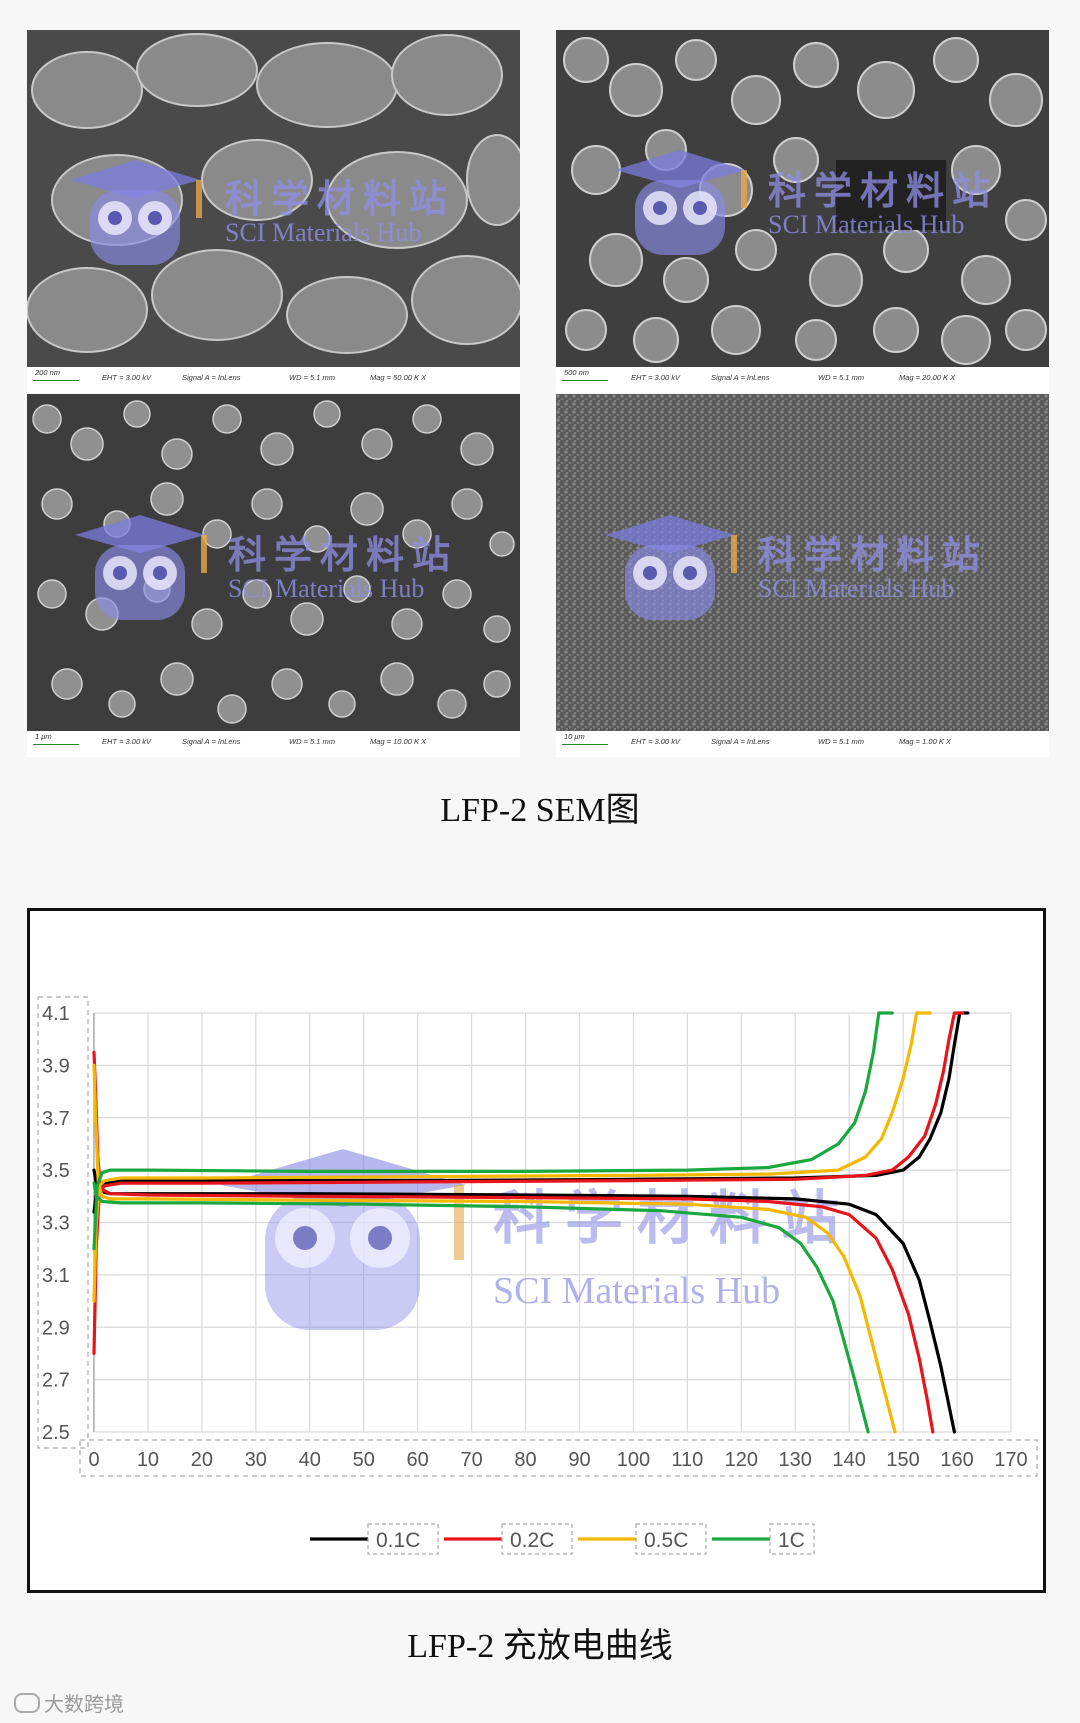 The width and height of the screenshot is (1080, 1723). Describe the element at coordinates (398, 1540) in the screenshot. I see `legend-label-0.1C: 0.1C` at that location.